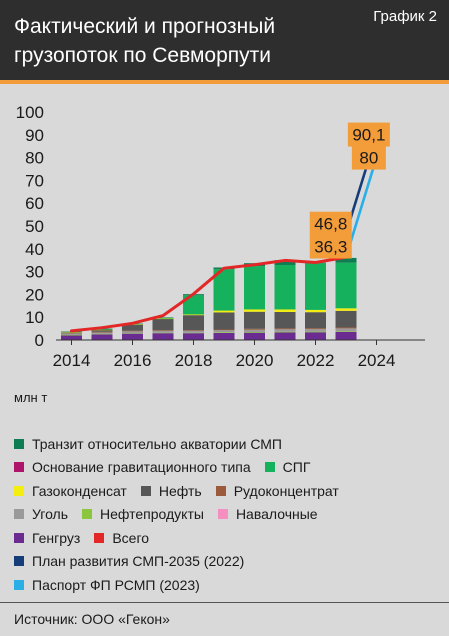  I want to click on bar-segment-coal-2019, so click(224, 331).